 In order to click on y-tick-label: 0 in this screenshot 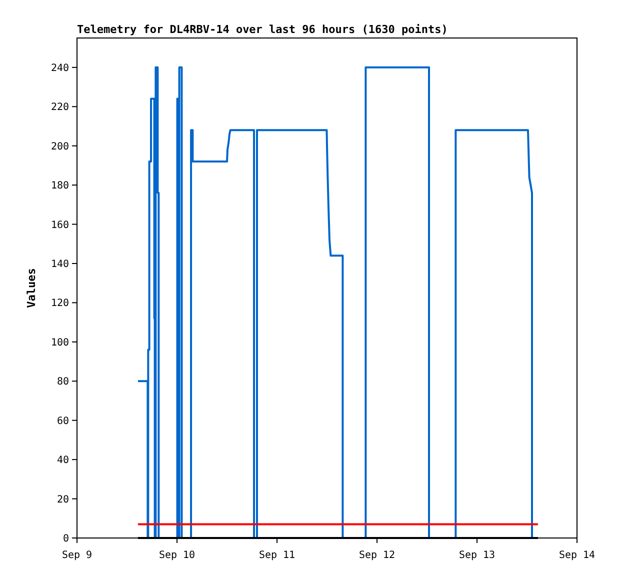, I will do `click(65, 539)`.